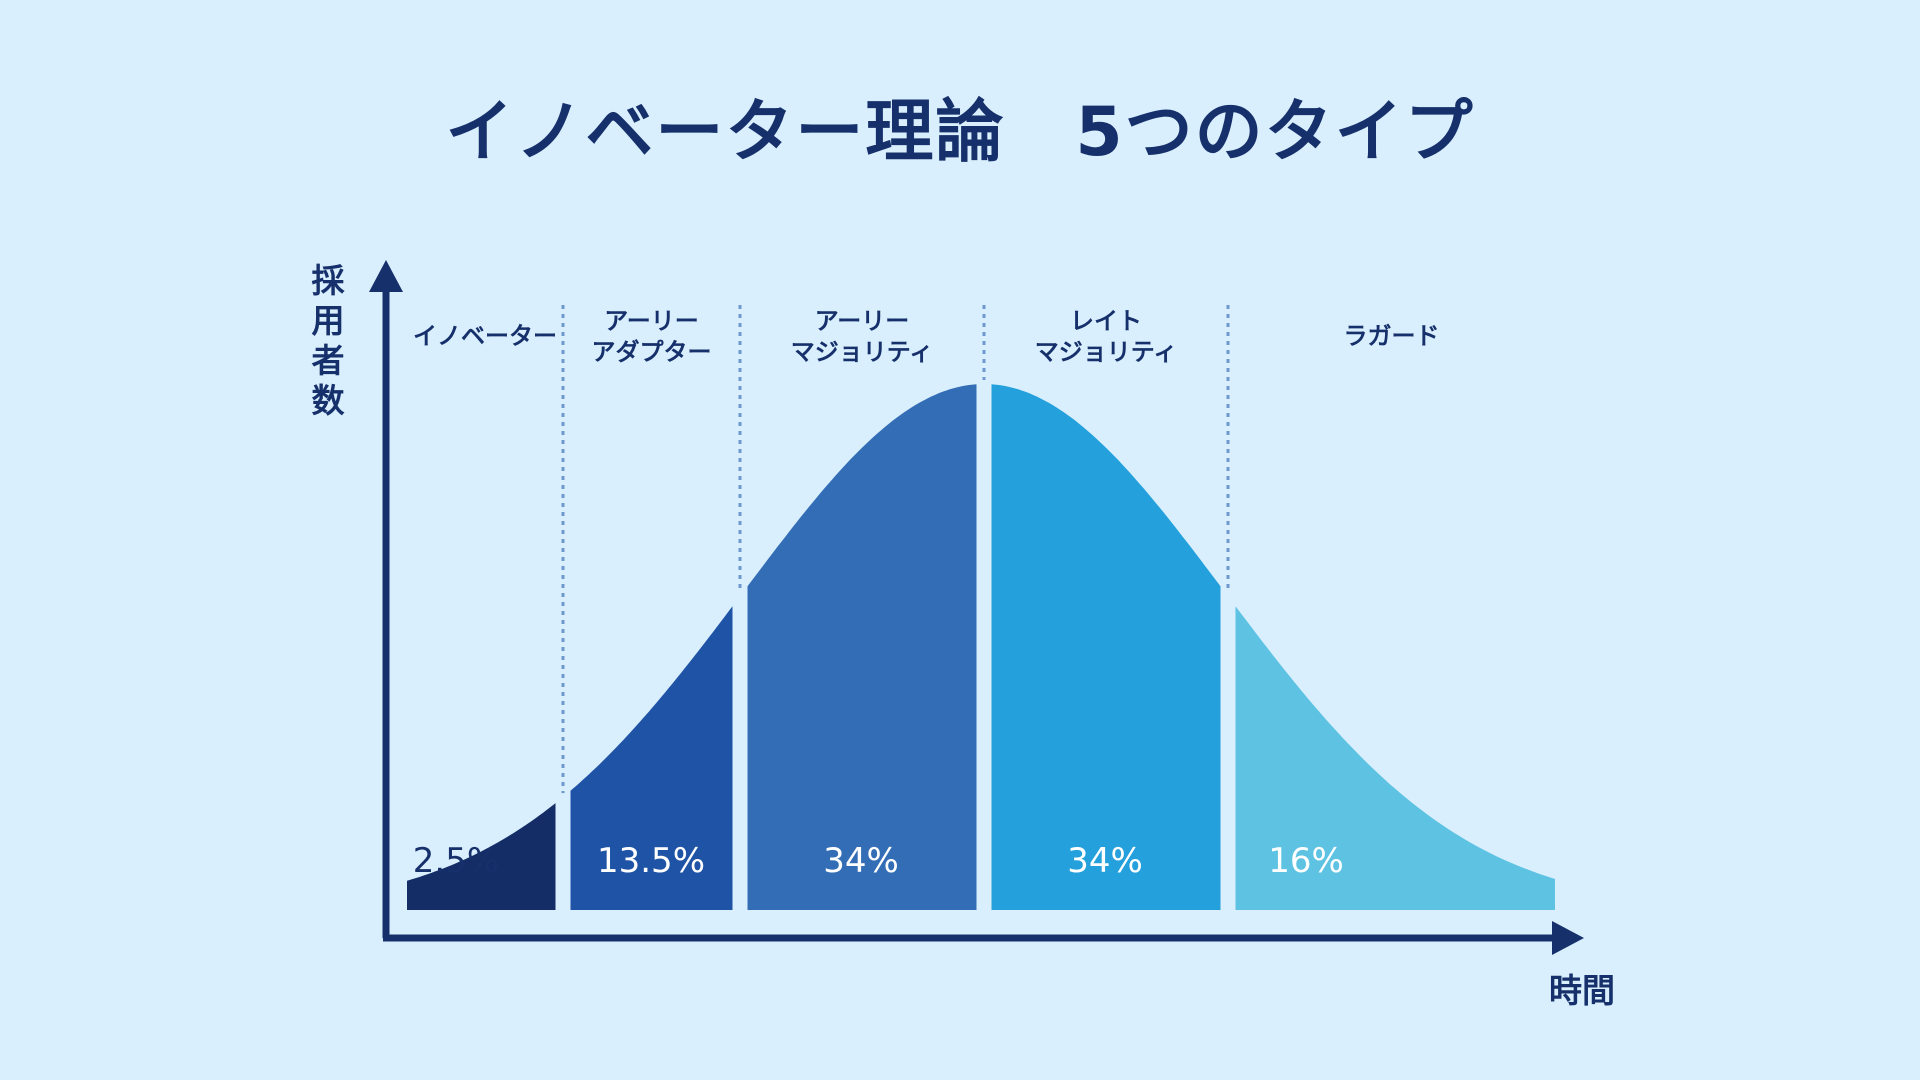 The width and height of the screenshot is (1920, 1080). I want to click on y-axis-label-char: 用, so click(328, 320).